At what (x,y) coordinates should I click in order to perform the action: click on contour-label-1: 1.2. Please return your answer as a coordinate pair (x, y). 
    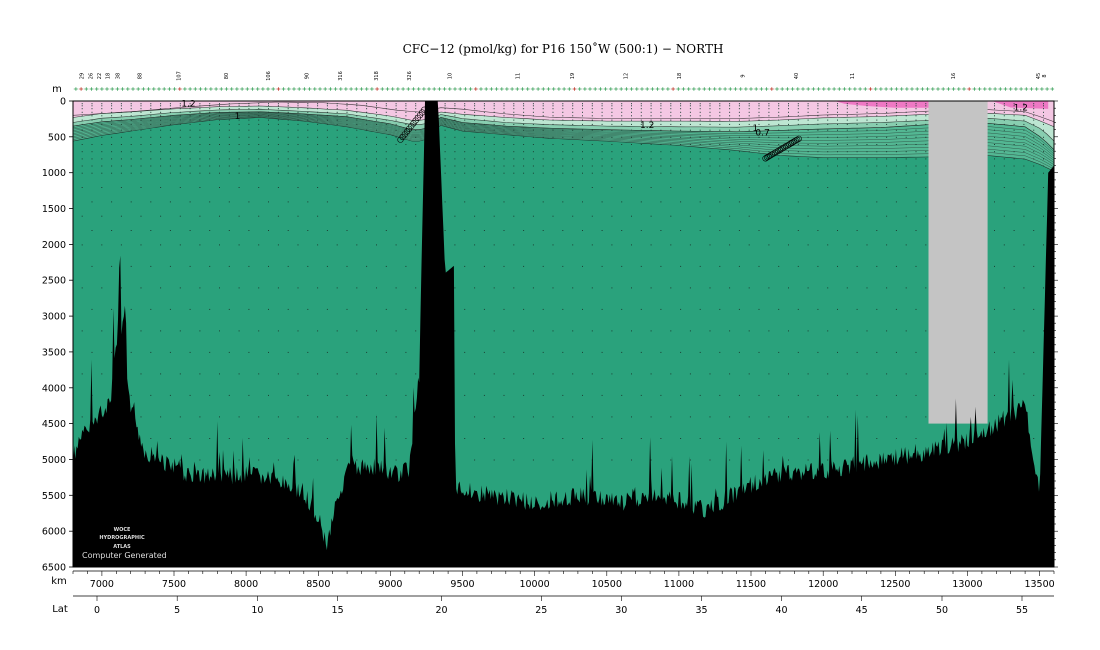
    Looking at the image, I should click on (188, 105).